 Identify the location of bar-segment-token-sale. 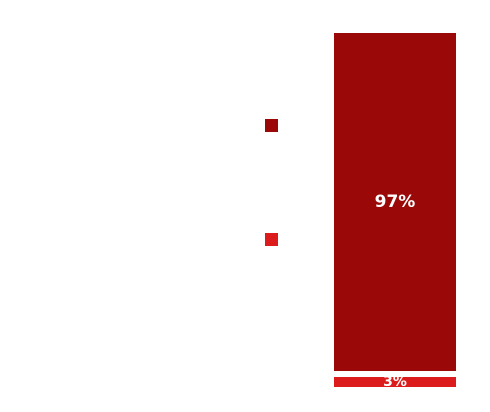
(395, 382).